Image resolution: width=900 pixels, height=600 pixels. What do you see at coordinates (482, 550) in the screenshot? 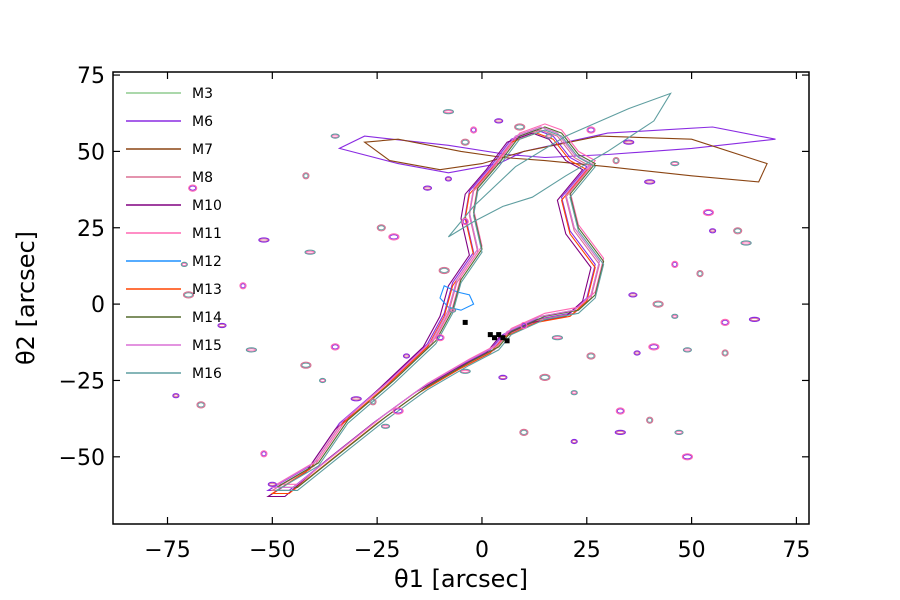
I see `x-tick-label: 0` at bounding box center [482, 550].